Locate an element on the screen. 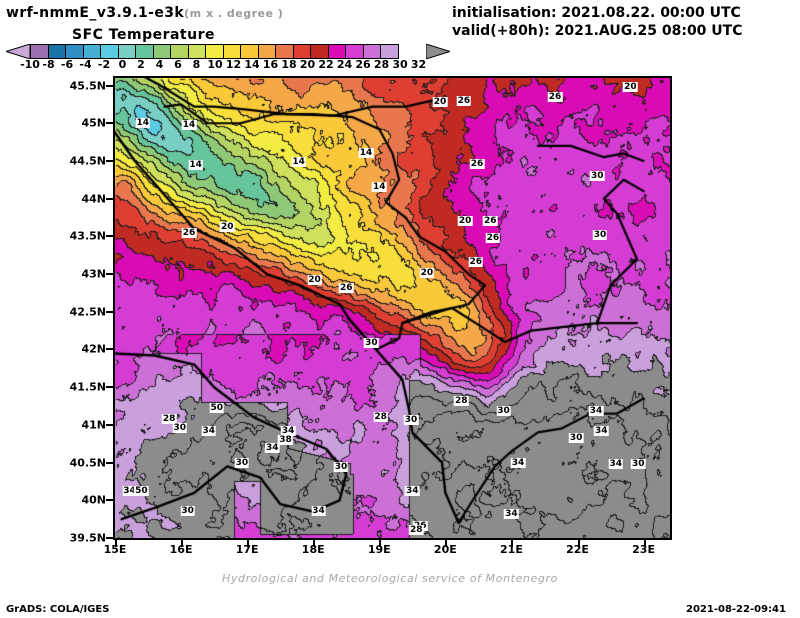 Image resolution: width=800 pixels, height=618 pixels. x-axis-label-20E: 20E is located at coordinates (445, 549).